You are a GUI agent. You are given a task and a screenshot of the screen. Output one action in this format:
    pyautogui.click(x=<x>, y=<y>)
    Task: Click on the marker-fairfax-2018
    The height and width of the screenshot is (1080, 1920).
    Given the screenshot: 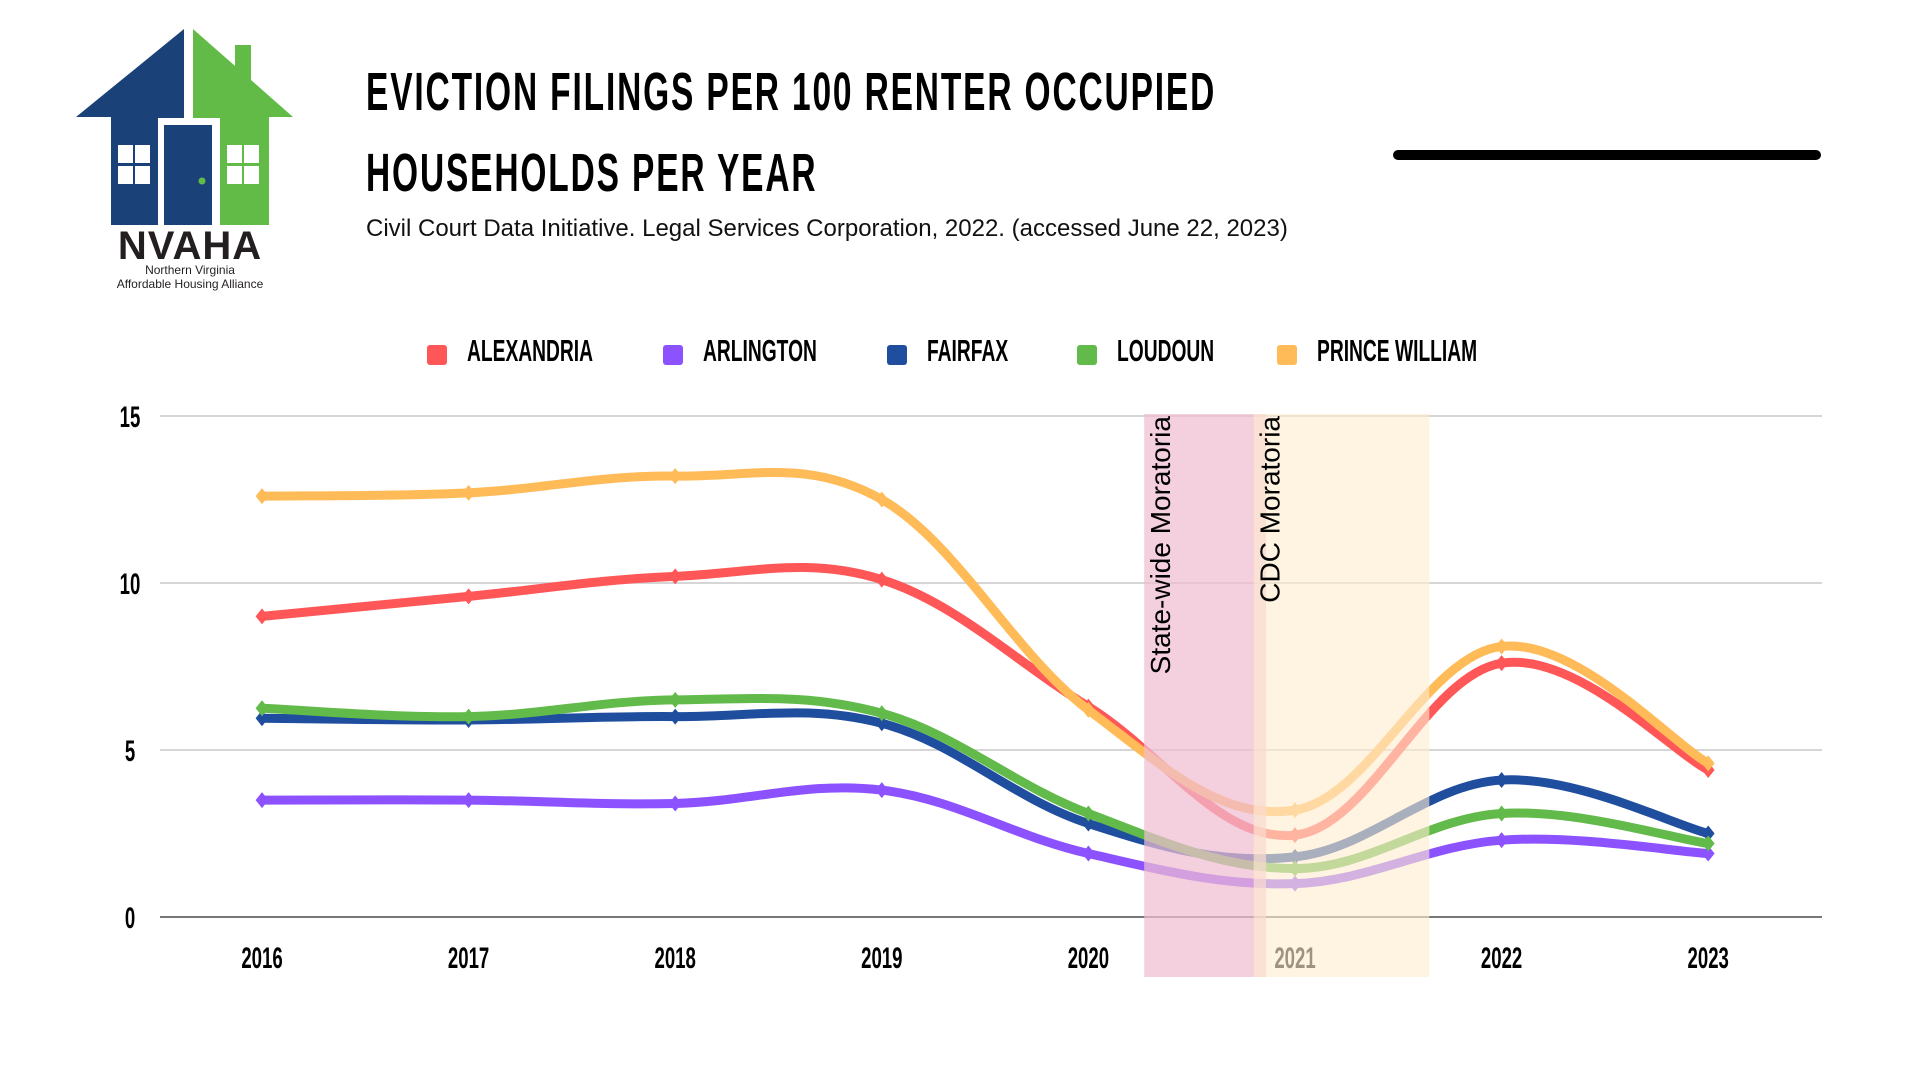 What is the action you would take?
    pyautogui.click(x=675, y=716)
    